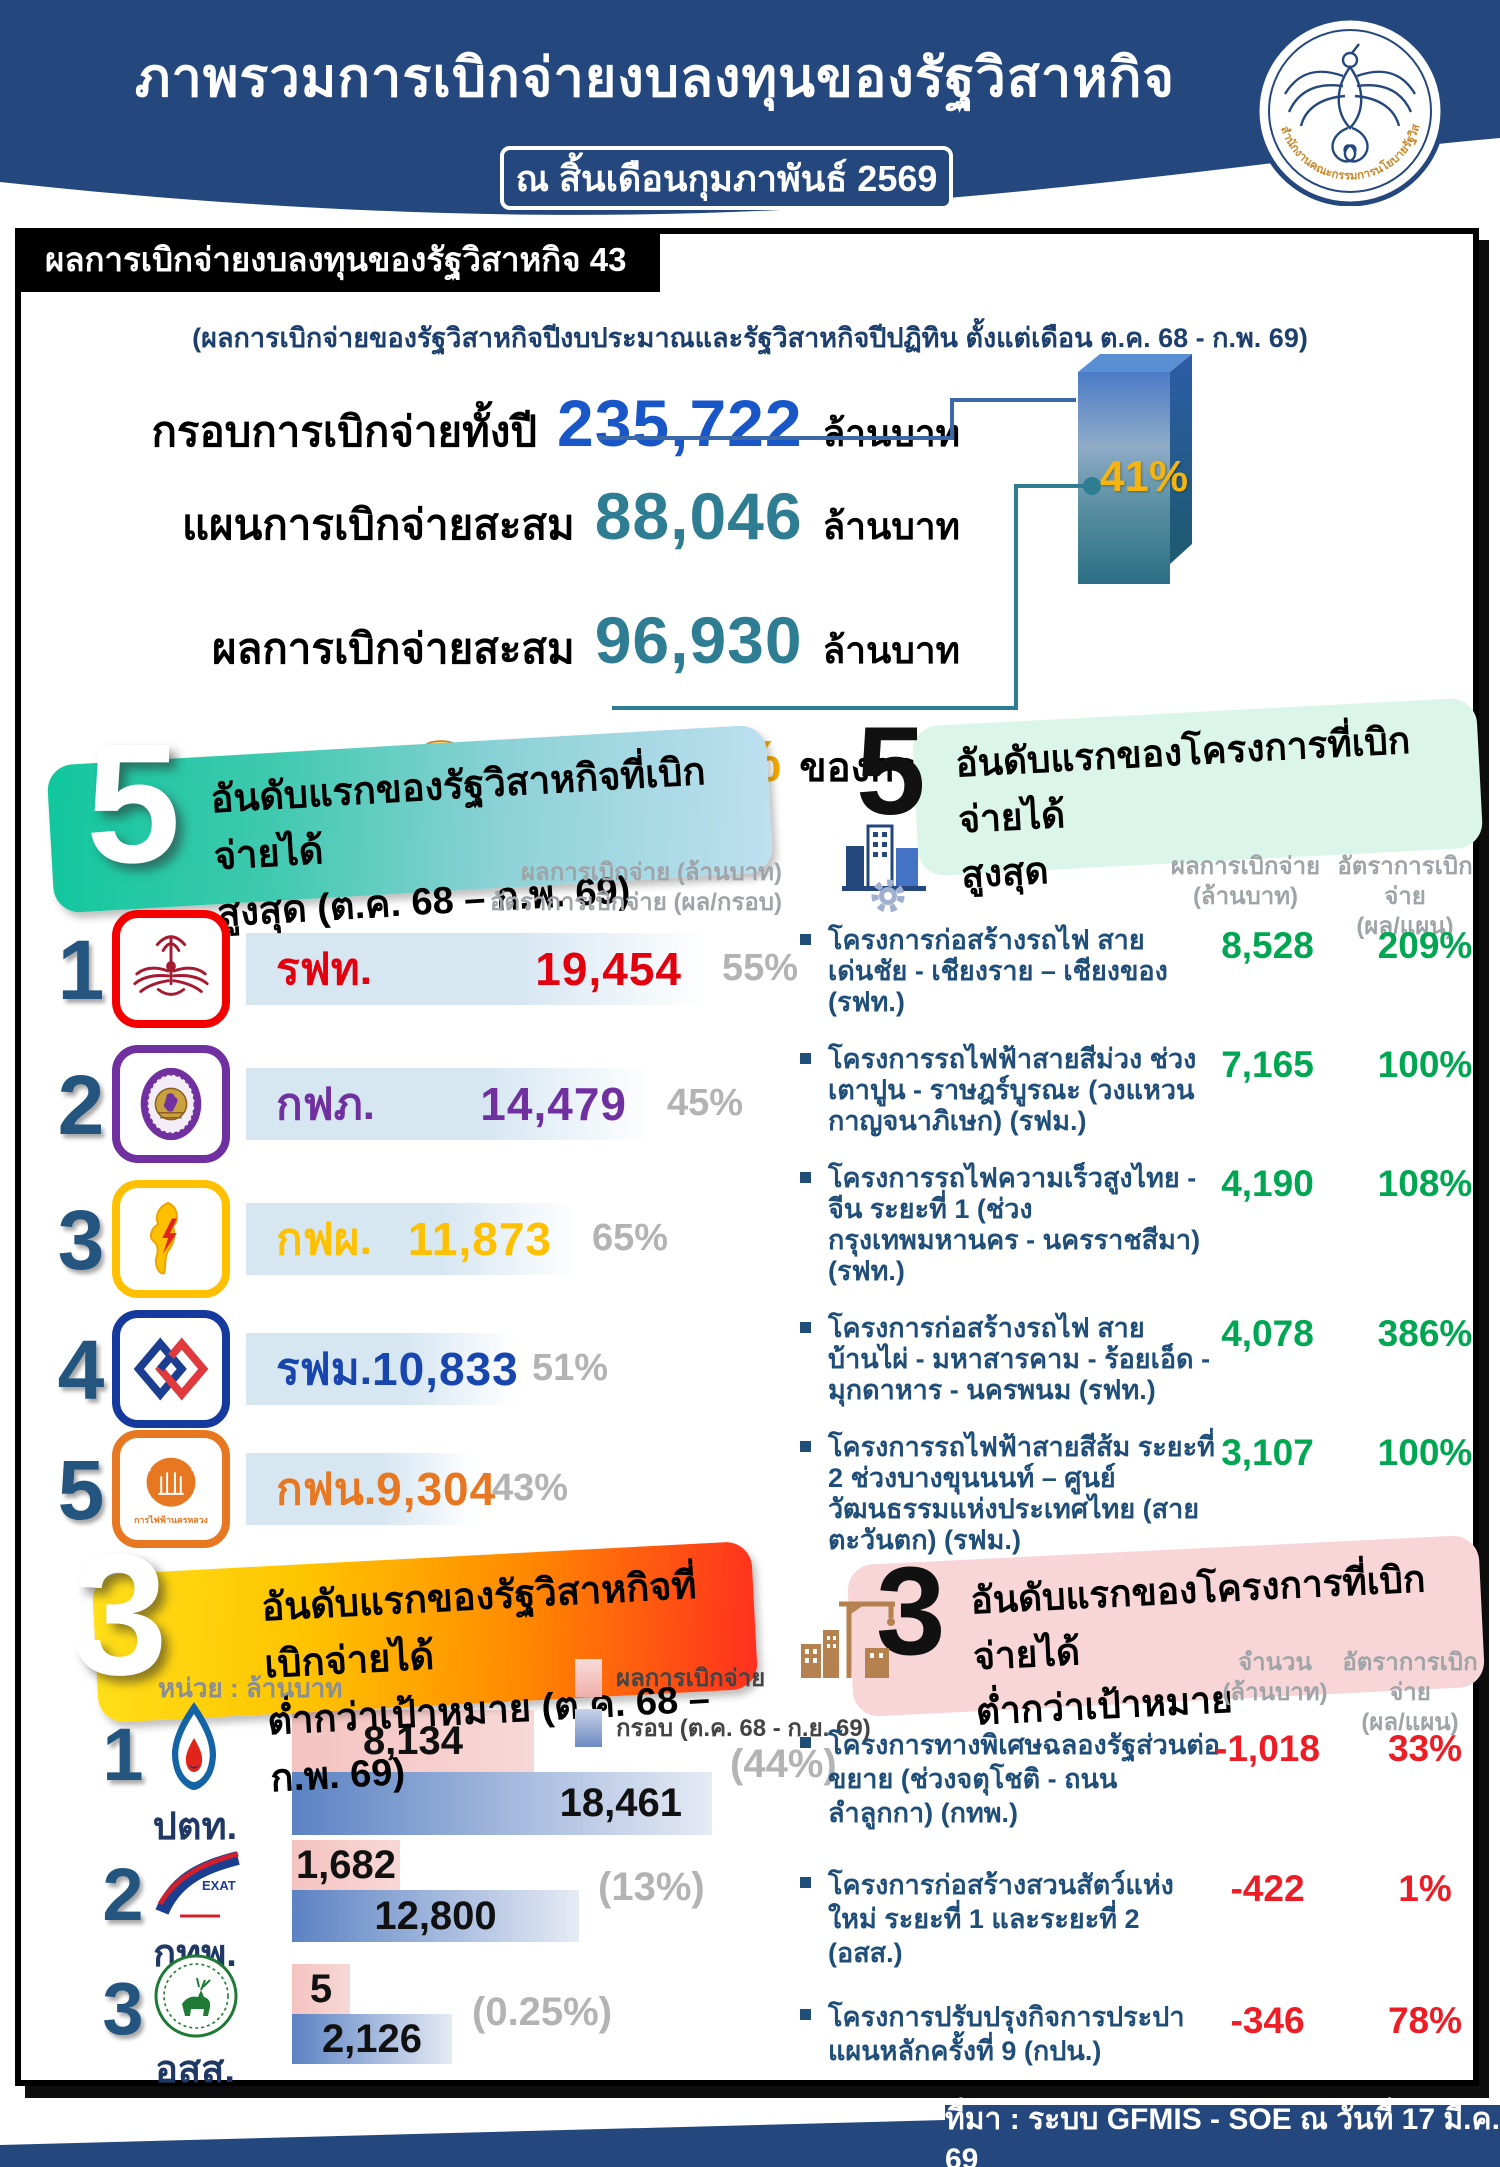 The image size is (1500, 2167). I want to click on plan-unit: ล้านบาท, so click(891, 526).